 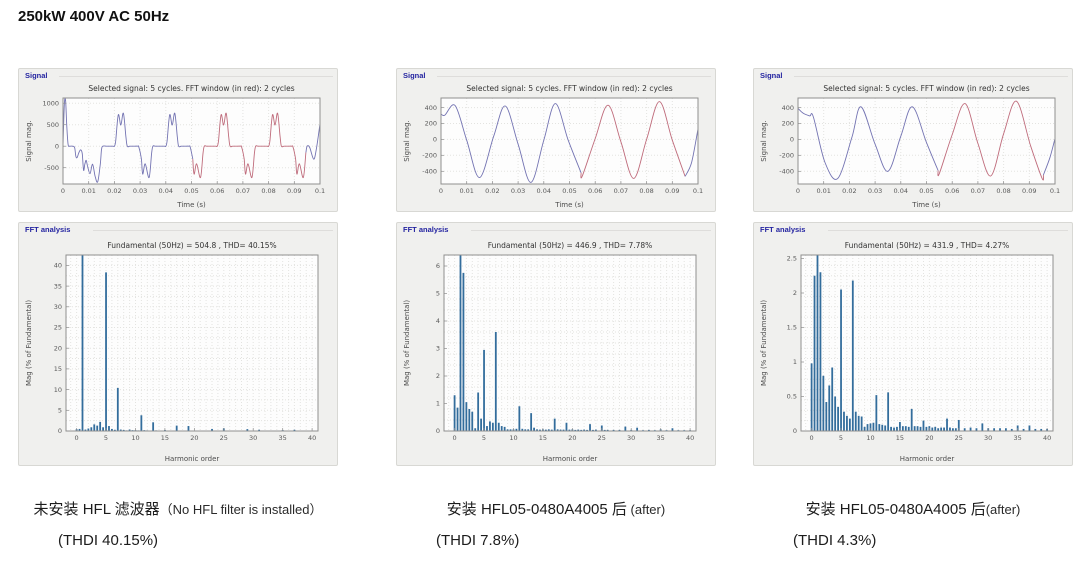 I want to click on caption-thdi-1: (THDI 40.15%), so click(x=108, y=540).